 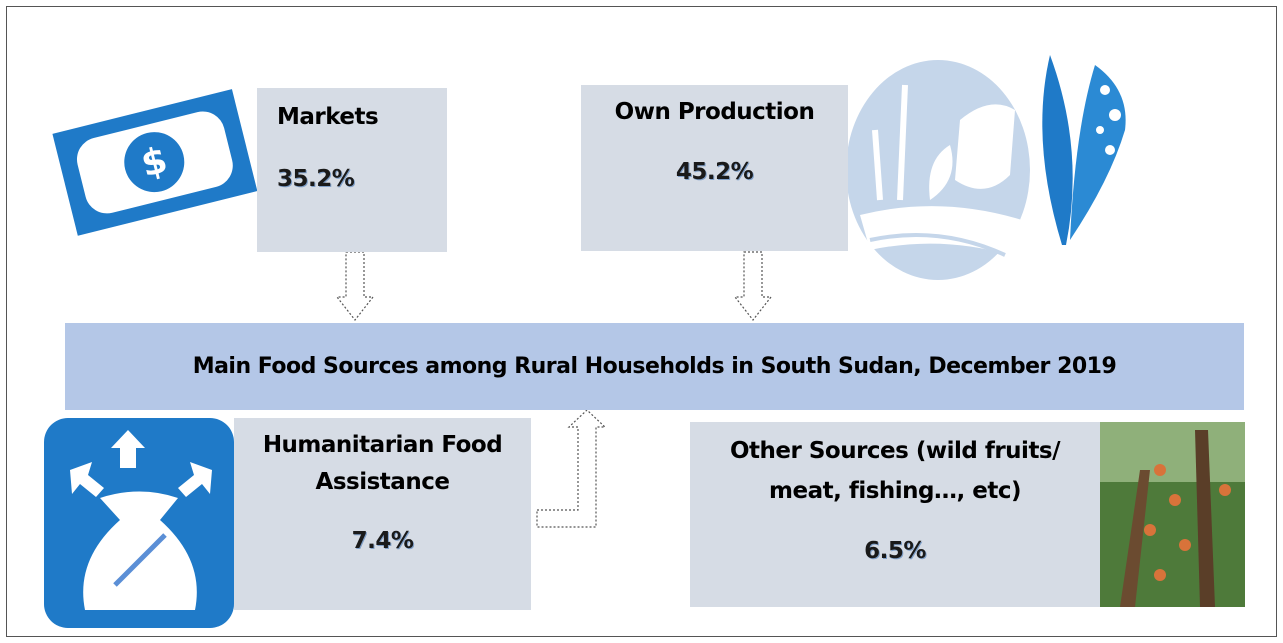 What do you see at coordinates (714, 112) in the screenshot?
I see `source-label: Own Production` at bounding box center [714, 112].